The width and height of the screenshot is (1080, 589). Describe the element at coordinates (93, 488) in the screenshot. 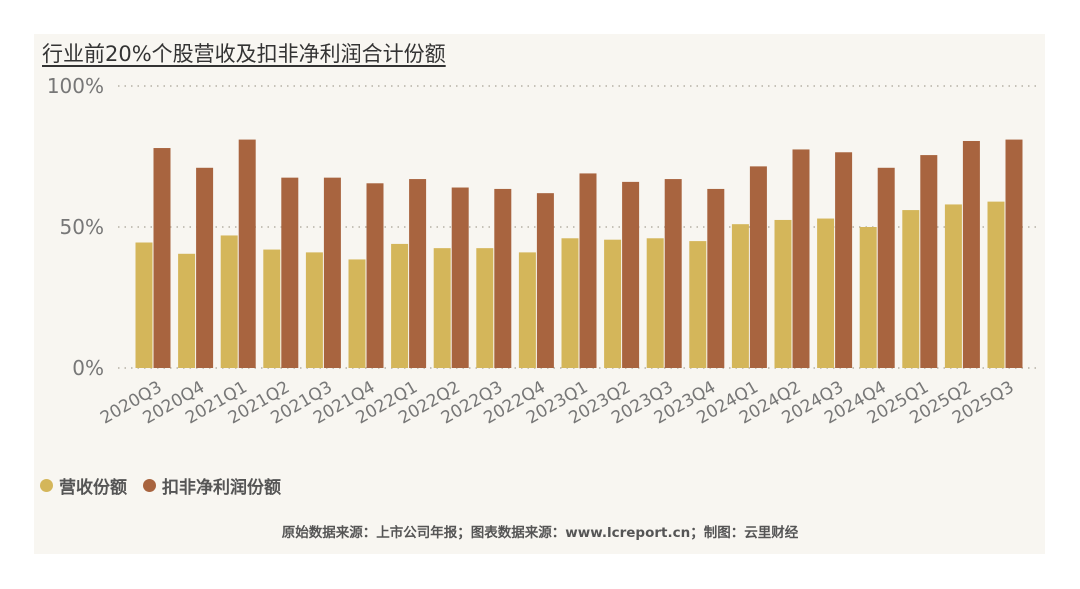

I see `legend-label-revenue: 营收份额` at that location.